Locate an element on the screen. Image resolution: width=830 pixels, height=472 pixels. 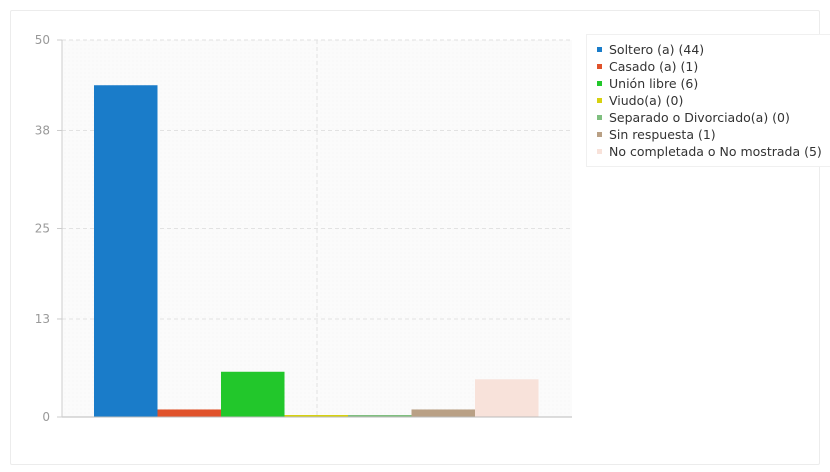
legend-item: Sin respuesta (1) is located at coordinates (712, 134).